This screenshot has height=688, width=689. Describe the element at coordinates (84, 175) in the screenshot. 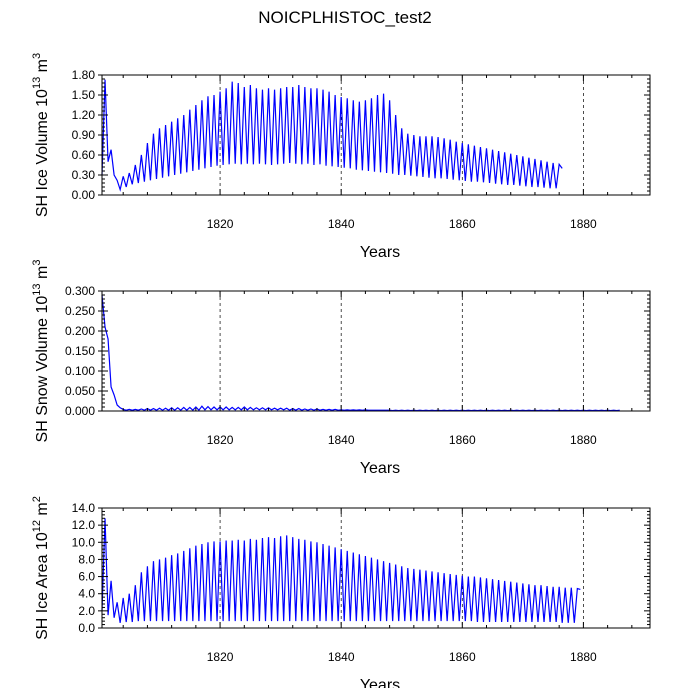

I see `y-tick-label: 0.30` at that location.